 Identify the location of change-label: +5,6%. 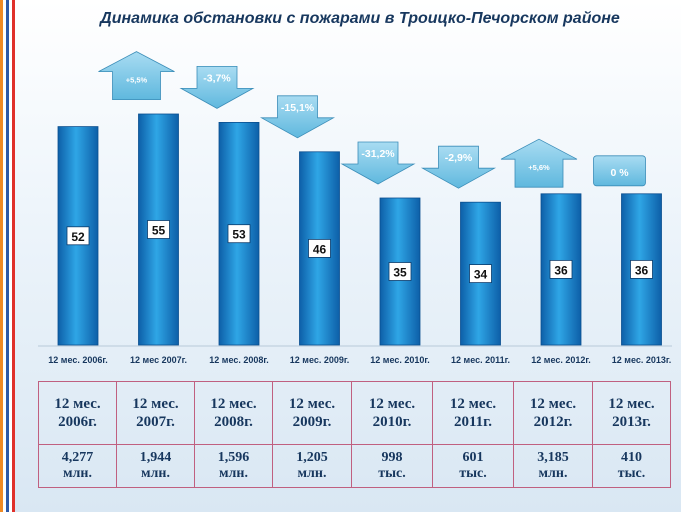
(539, 167).